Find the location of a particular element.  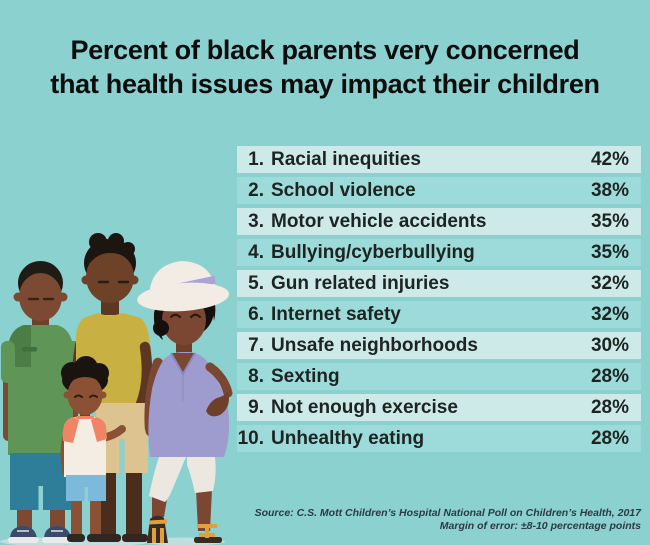

list-row: 1. Racial inequities 42% is located at coordinates (439, 159).